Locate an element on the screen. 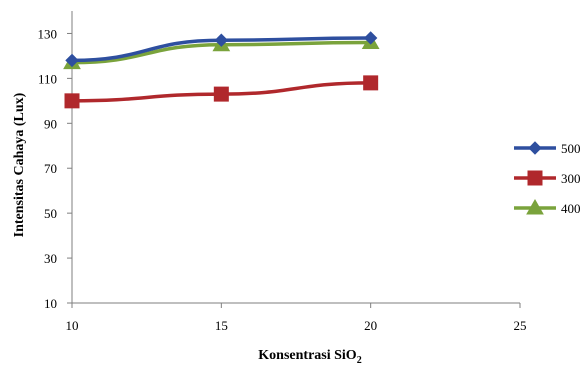  y-tick-label: 10 is located at coordinates (50, 303).